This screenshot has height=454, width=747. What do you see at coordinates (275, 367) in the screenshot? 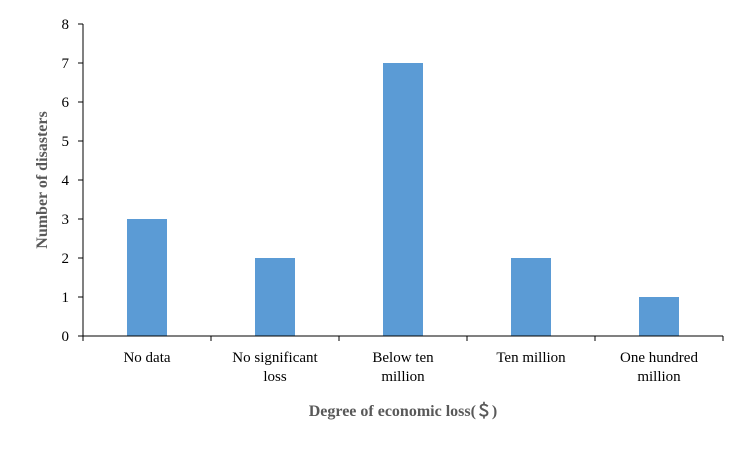
I see `x-category-label-1: No significant loss` at bounding box center [275, 367].